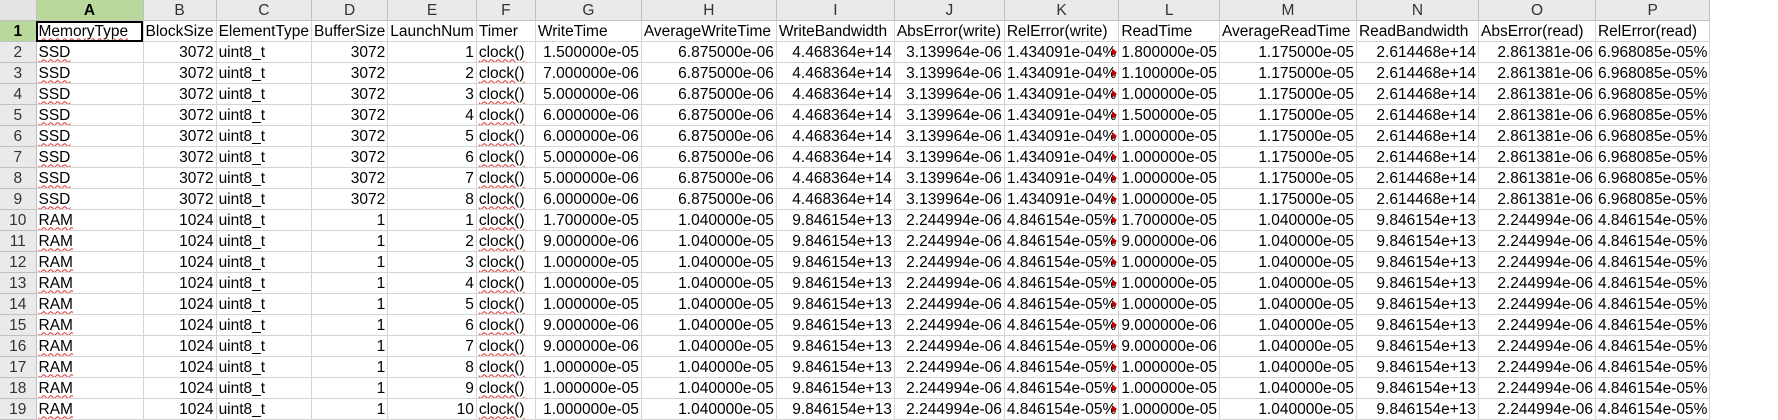  What do you see at coordinates (949, 136) in the screenshot?
I see `cell-j6: 3.139964e-06` at bounding box center [949, 136].